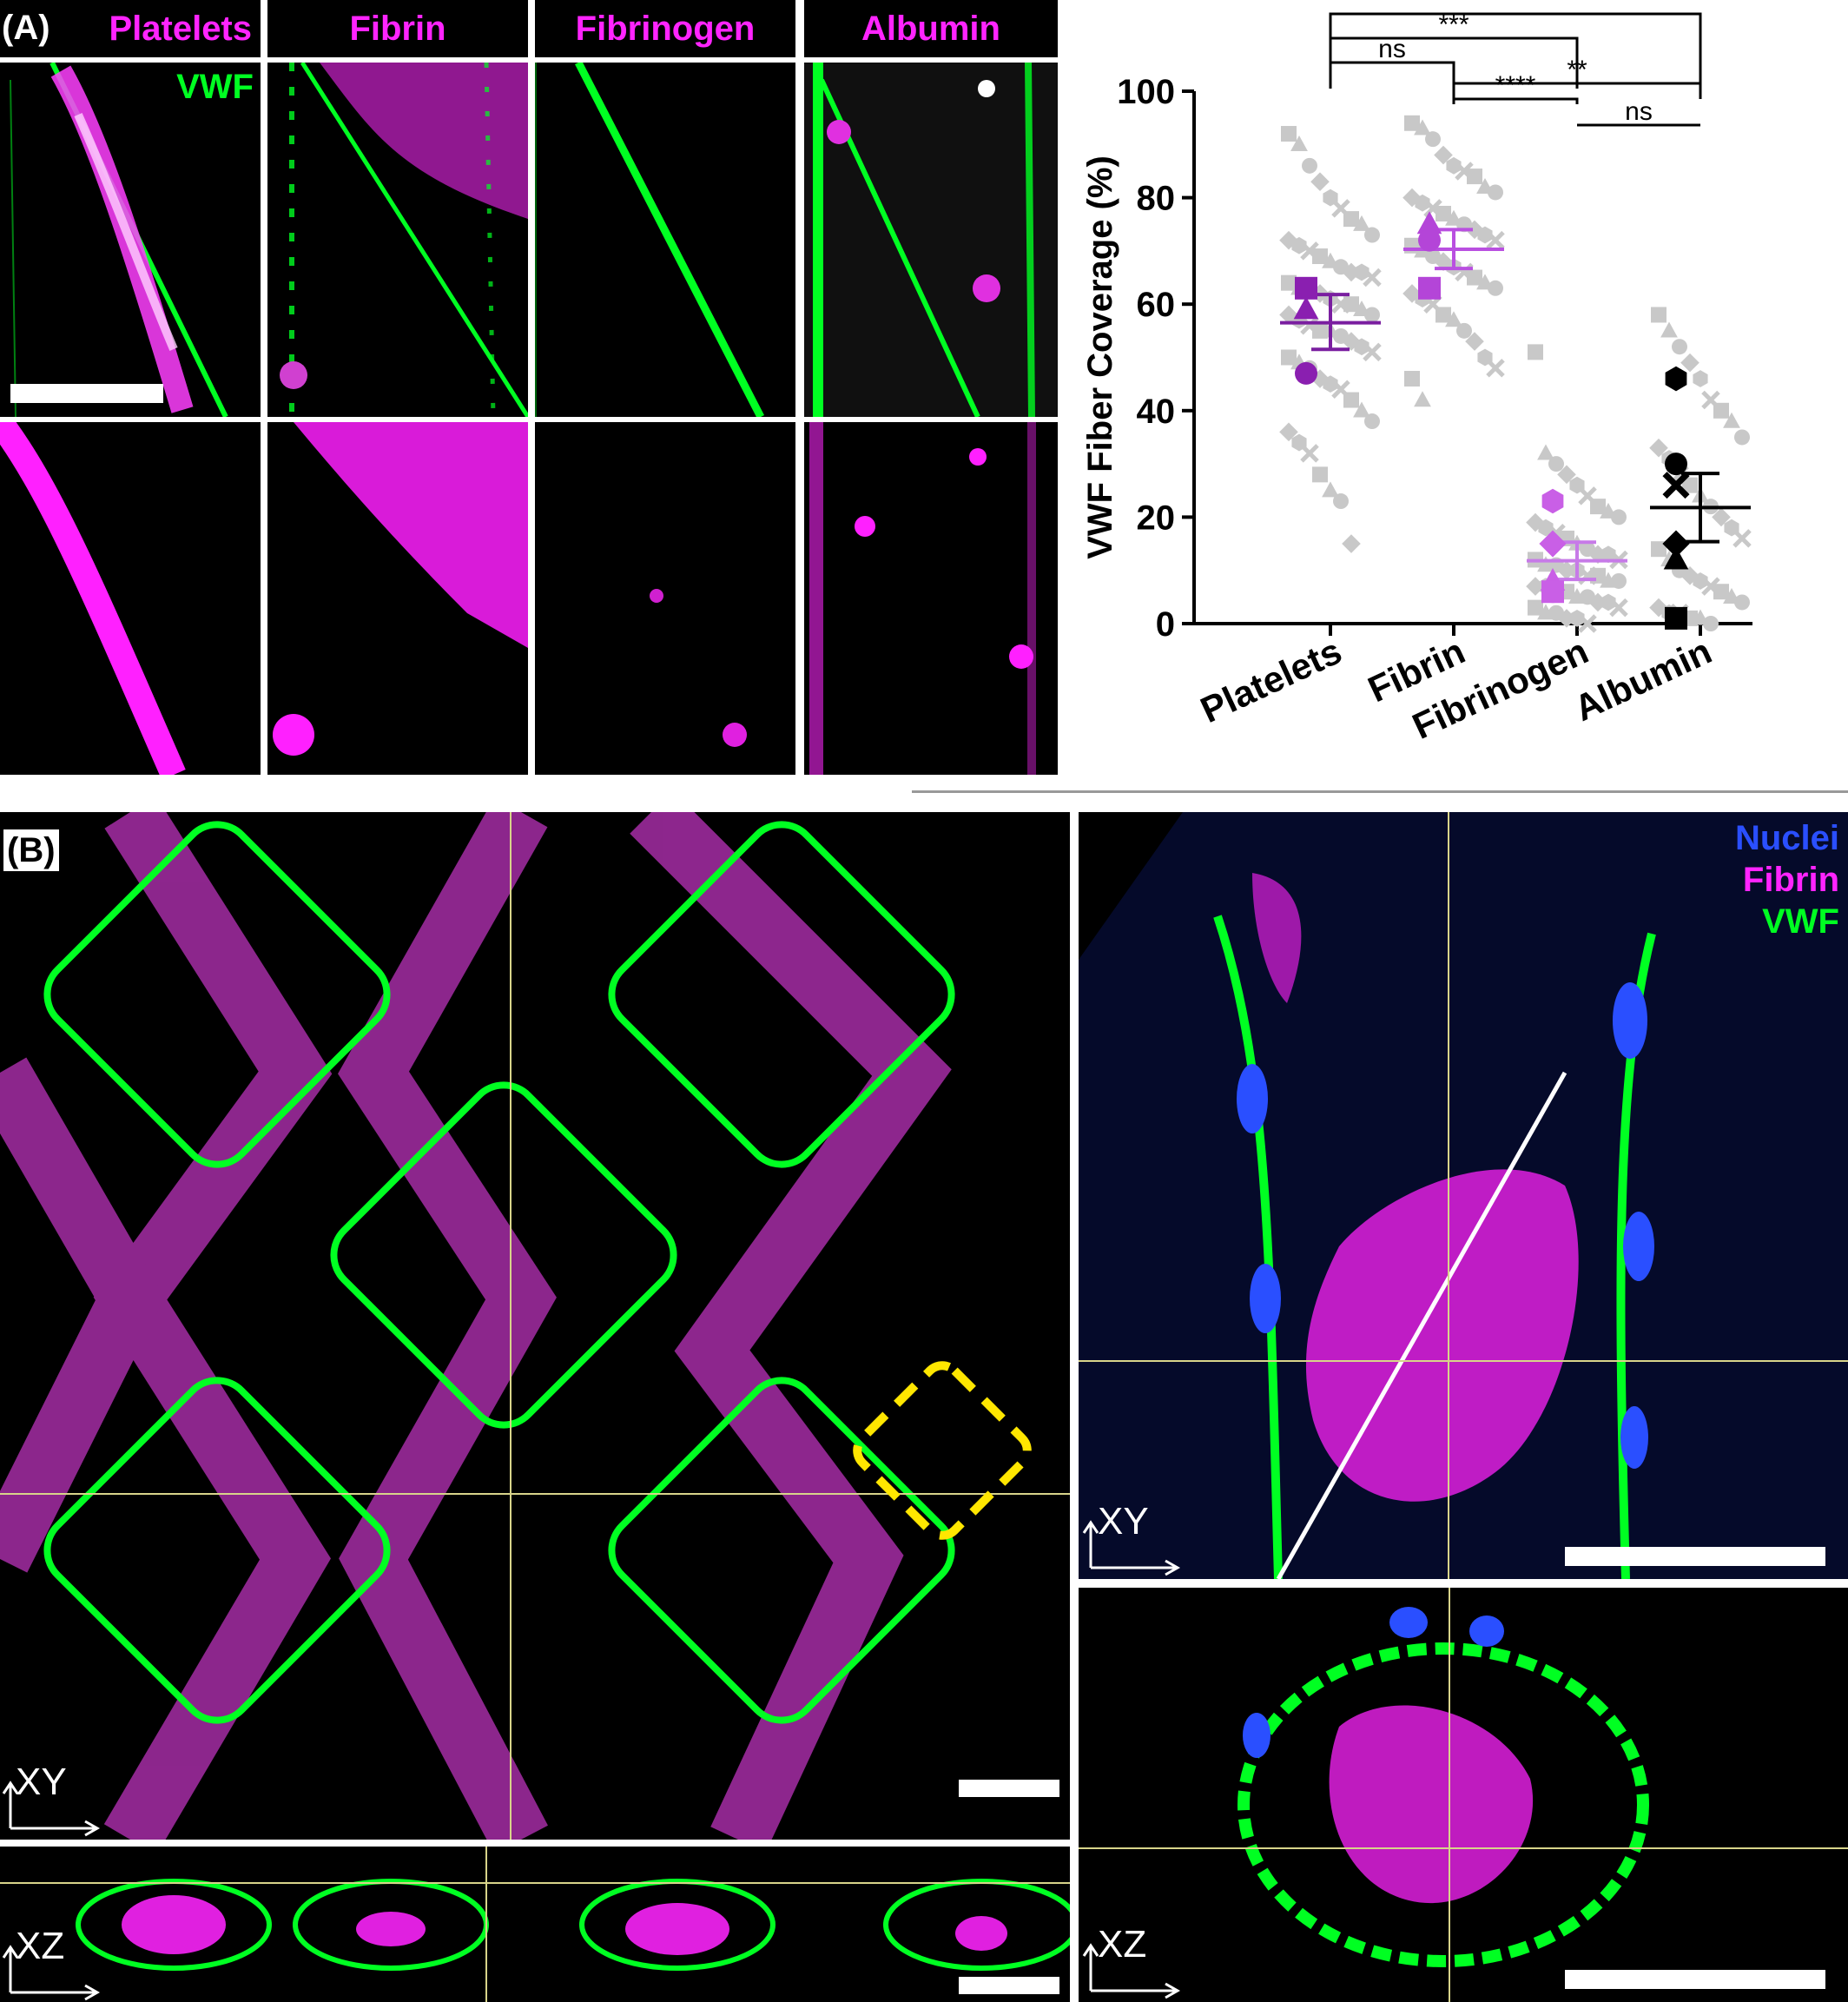 This screenshot has width=1848, height=2002. Describe the element at coordinates (1453, 24) in the screenshot. I see `significance-label: ***` at that location.